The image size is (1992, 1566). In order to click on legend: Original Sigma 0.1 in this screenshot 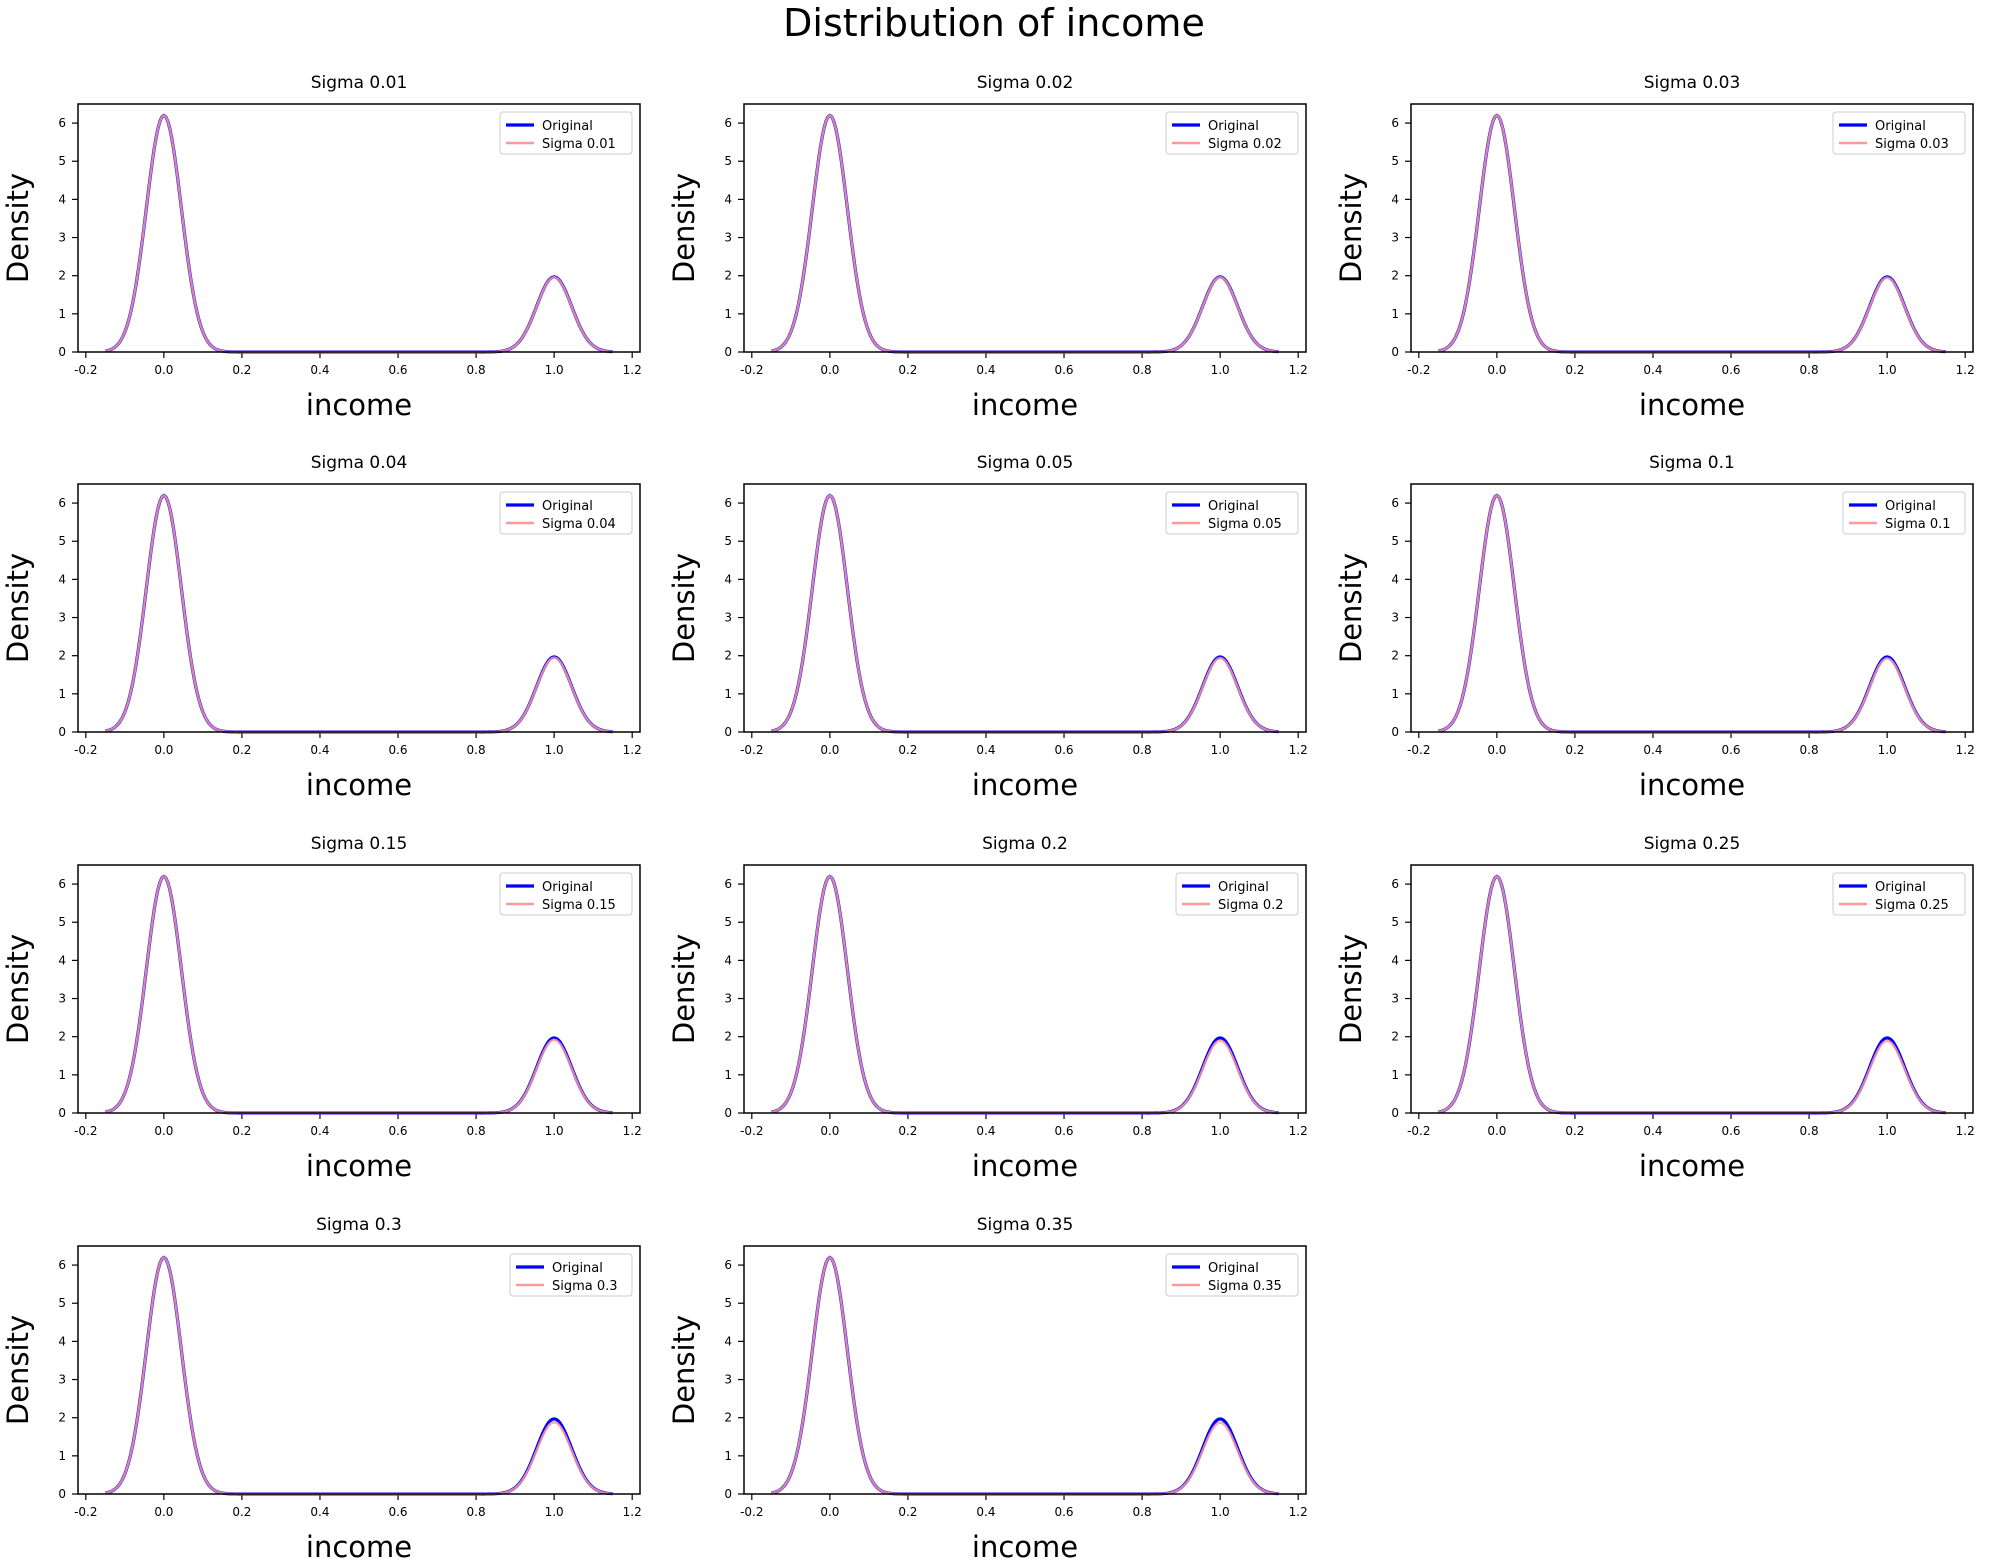, I will do `click(1904, 513)`.